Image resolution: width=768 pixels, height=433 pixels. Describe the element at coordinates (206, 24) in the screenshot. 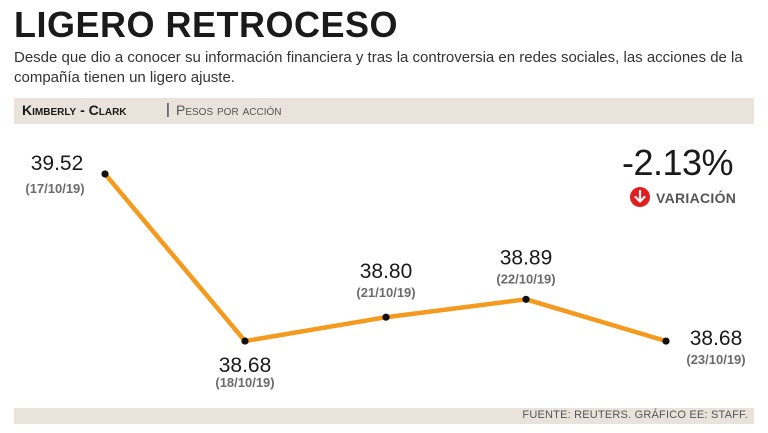

I see `chart-title: LIGERO RETROCESO` at that location.